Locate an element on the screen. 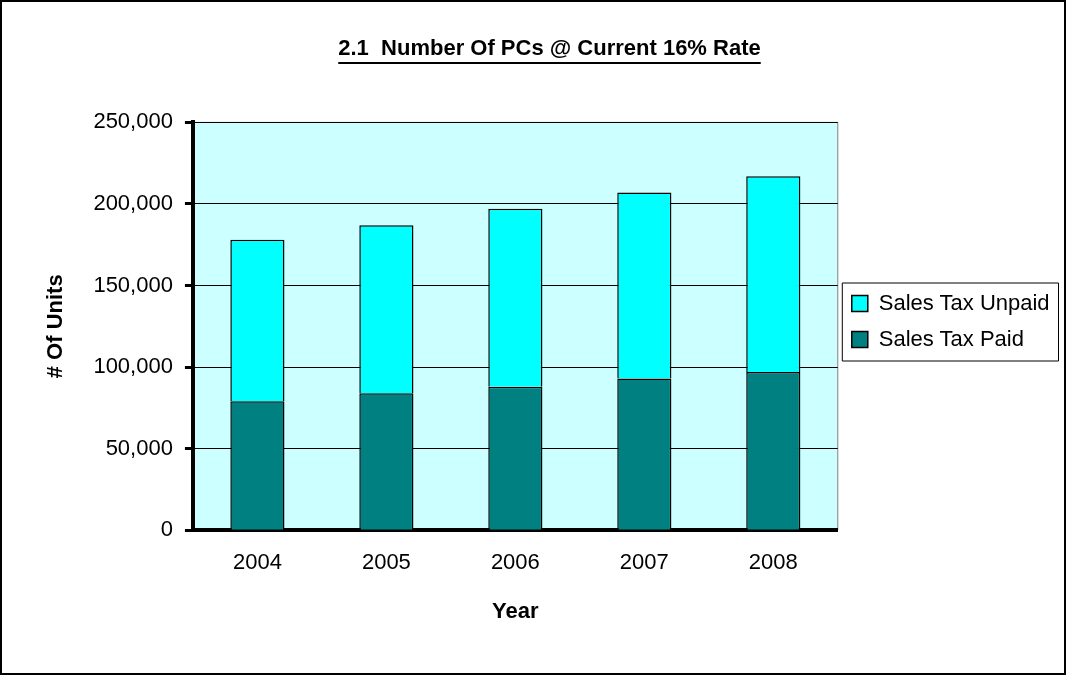  x-tick-label: 2005 is located at coordinates (386, 562).